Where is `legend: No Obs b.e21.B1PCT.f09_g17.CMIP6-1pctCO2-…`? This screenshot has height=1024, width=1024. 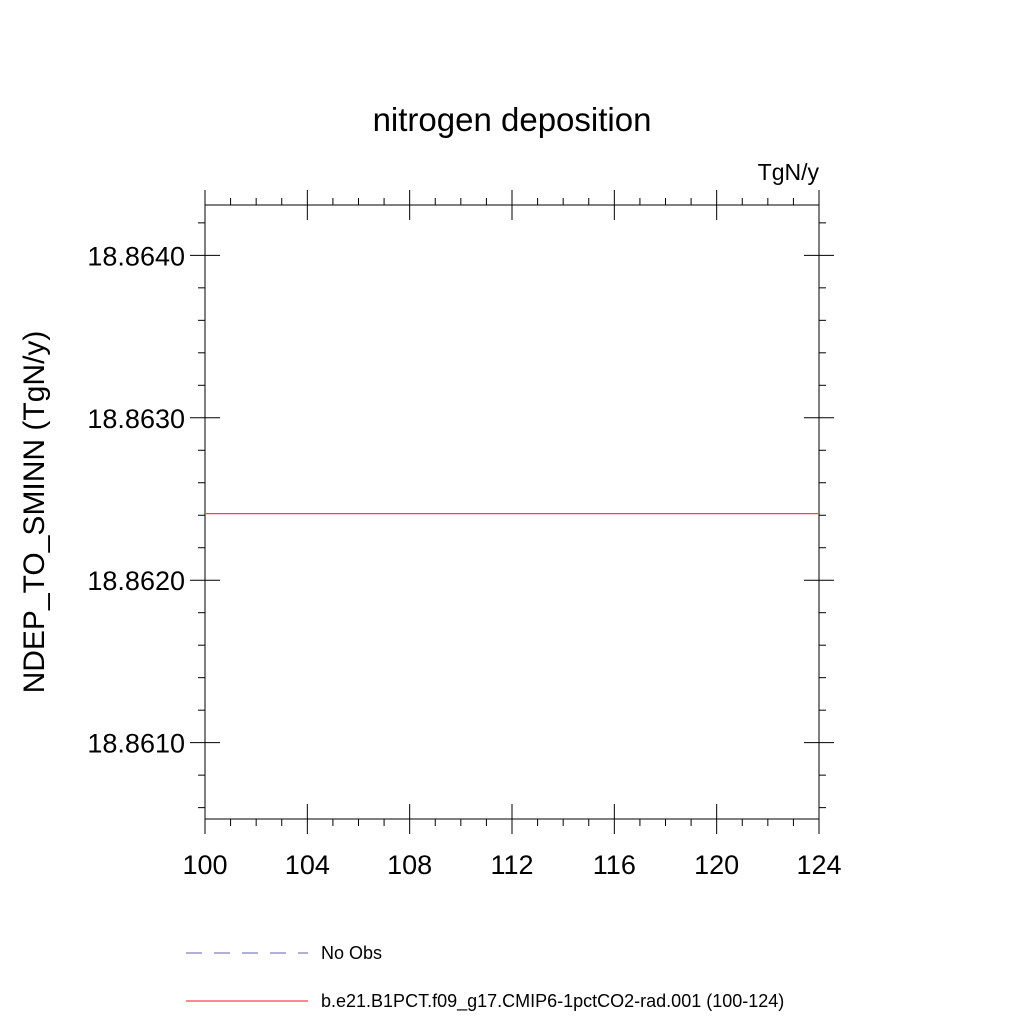
legend: No Obs b.e21.B1PCT.f09_g17.CMIP6-1pctCO2-… is located at coordinates (485, 977).